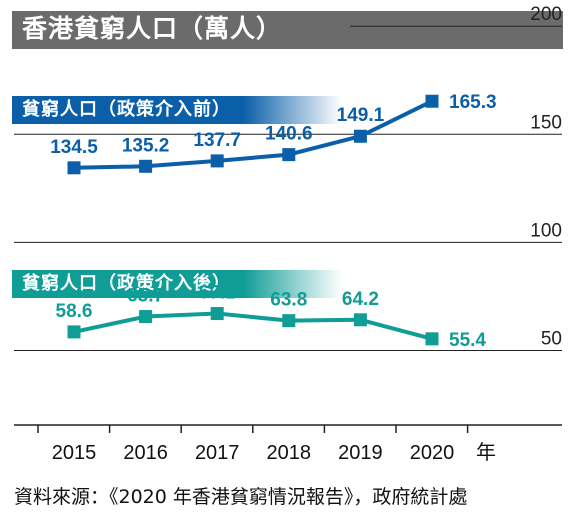 The height and width of the screenshot is (518, 576). Describe the element at coordinates (546, 14) in the screenshot. I see `y-tick-label-200: 200` at that location.